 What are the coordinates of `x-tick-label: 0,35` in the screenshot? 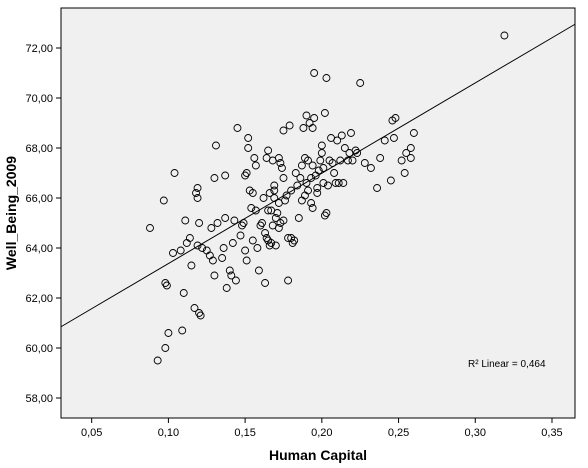 It's located at (551, 433).